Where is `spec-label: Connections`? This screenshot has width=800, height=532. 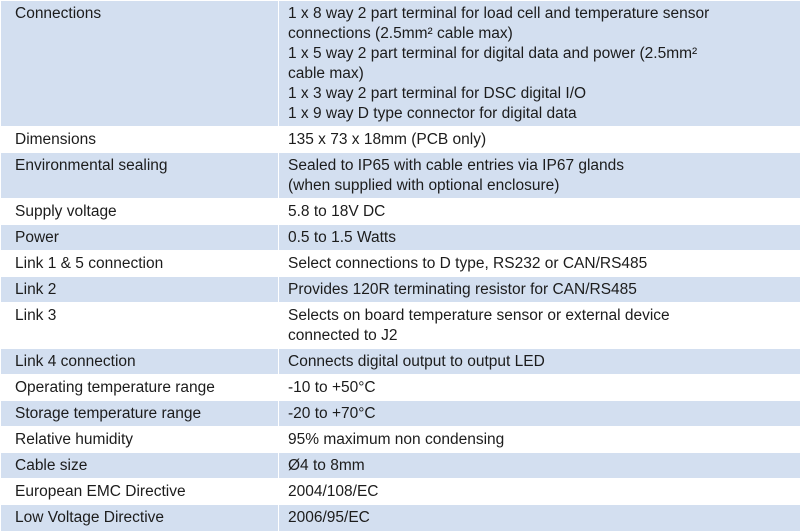
spec-label: Connections is located at coordinates (140, 64).